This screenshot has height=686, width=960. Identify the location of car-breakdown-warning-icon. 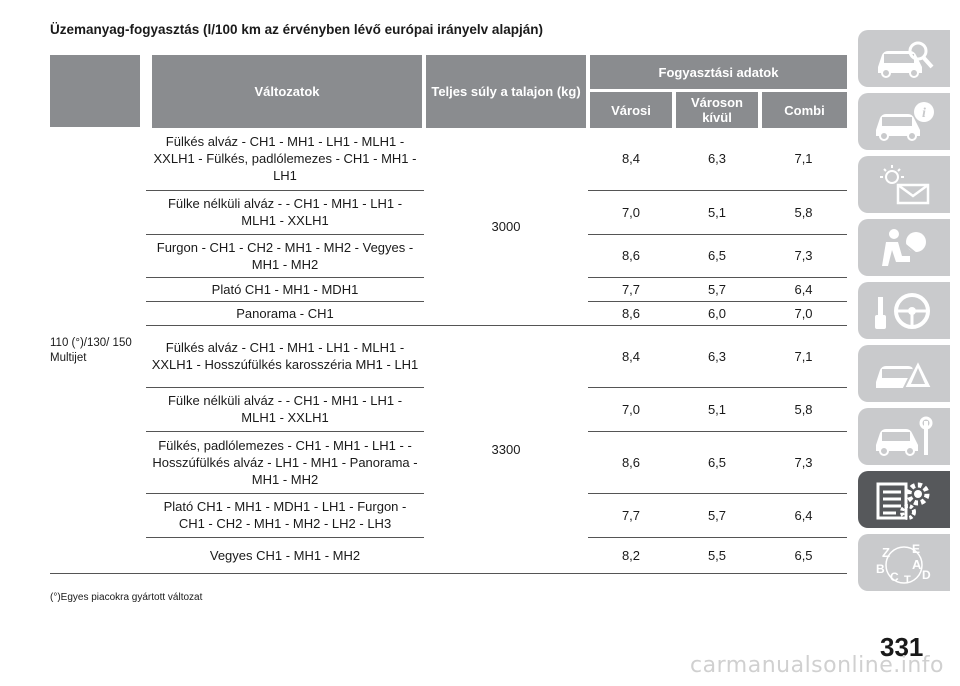
(905, 373).